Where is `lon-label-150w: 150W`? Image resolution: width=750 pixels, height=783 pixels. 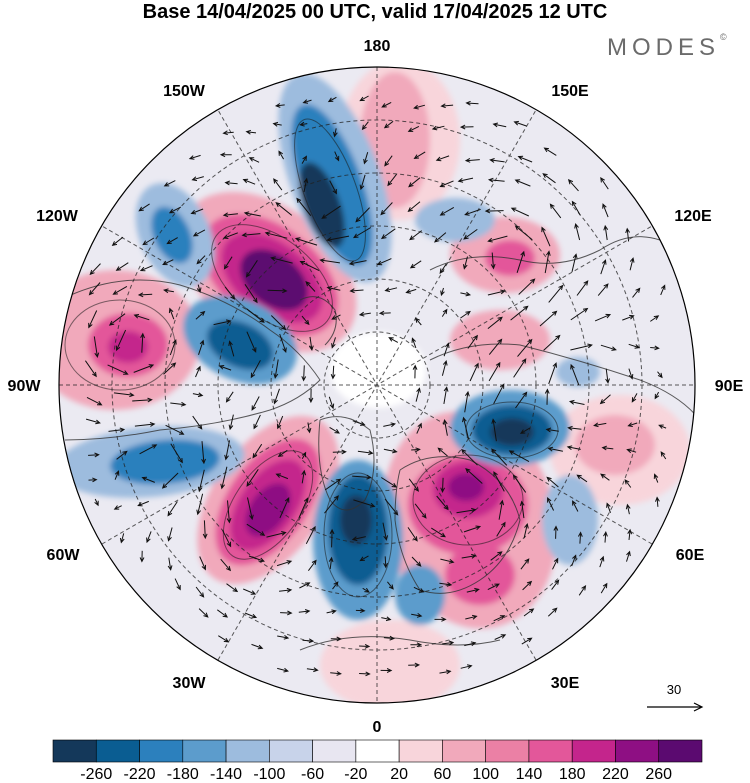 lon-label-150w: 150W is located at coordinates (184, 91).